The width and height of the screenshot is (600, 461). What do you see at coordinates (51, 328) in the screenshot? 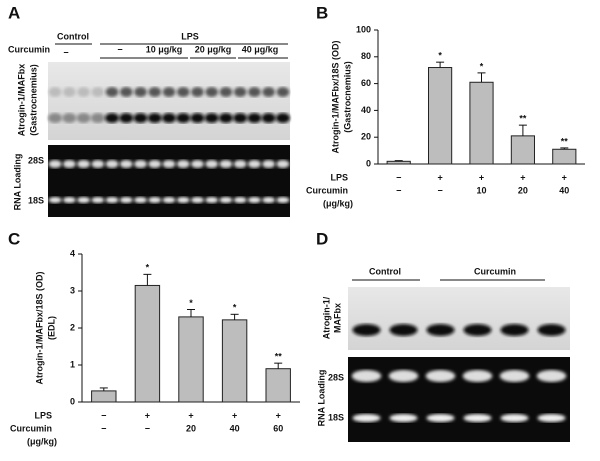
I see `y-axis-label: (EDL)` at bounding box center [51, 328].